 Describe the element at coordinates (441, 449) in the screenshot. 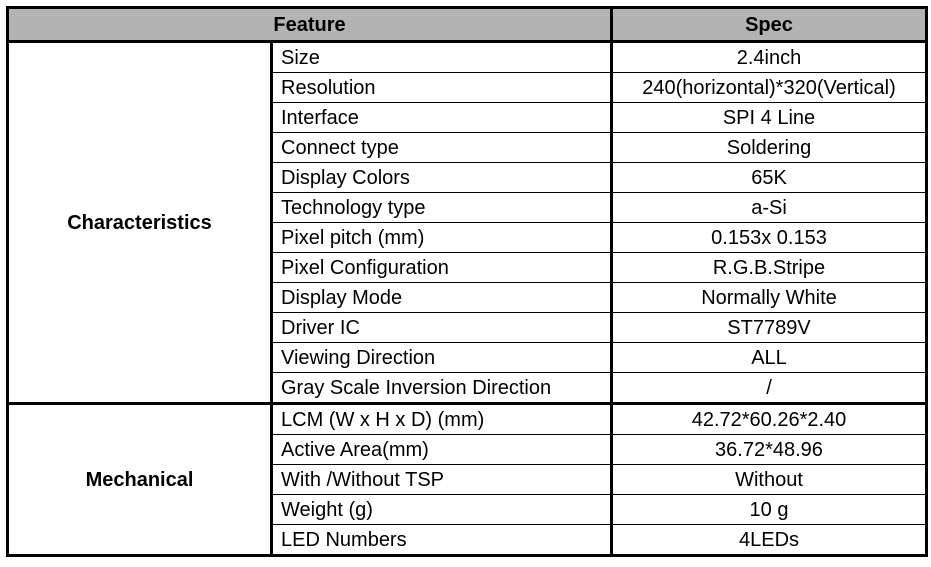

I see `feature-cell: Active Area(mm)` at that location.